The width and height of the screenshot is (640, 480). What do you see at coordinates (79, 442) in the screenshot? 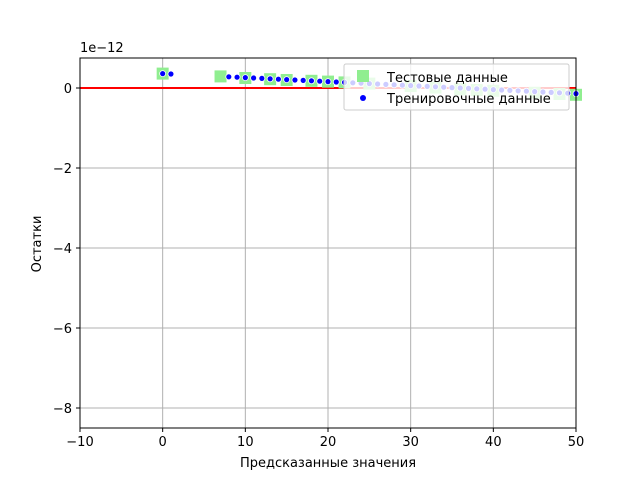
I see `x-tick-label: −10` at bounding box center [79, 442].